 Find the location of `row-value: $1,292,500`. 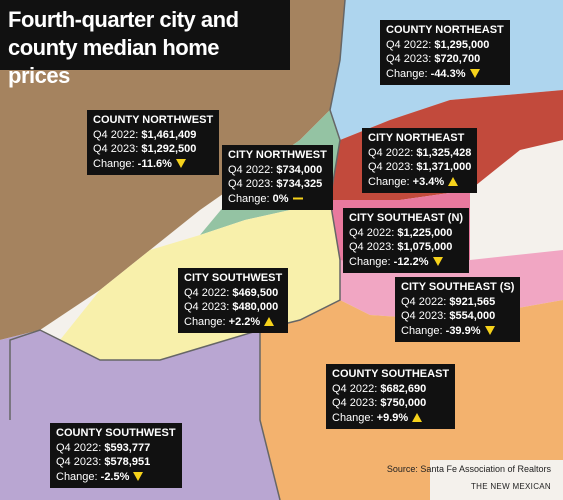

row-value: $1,292,500 is located at coordinates (169, 149).